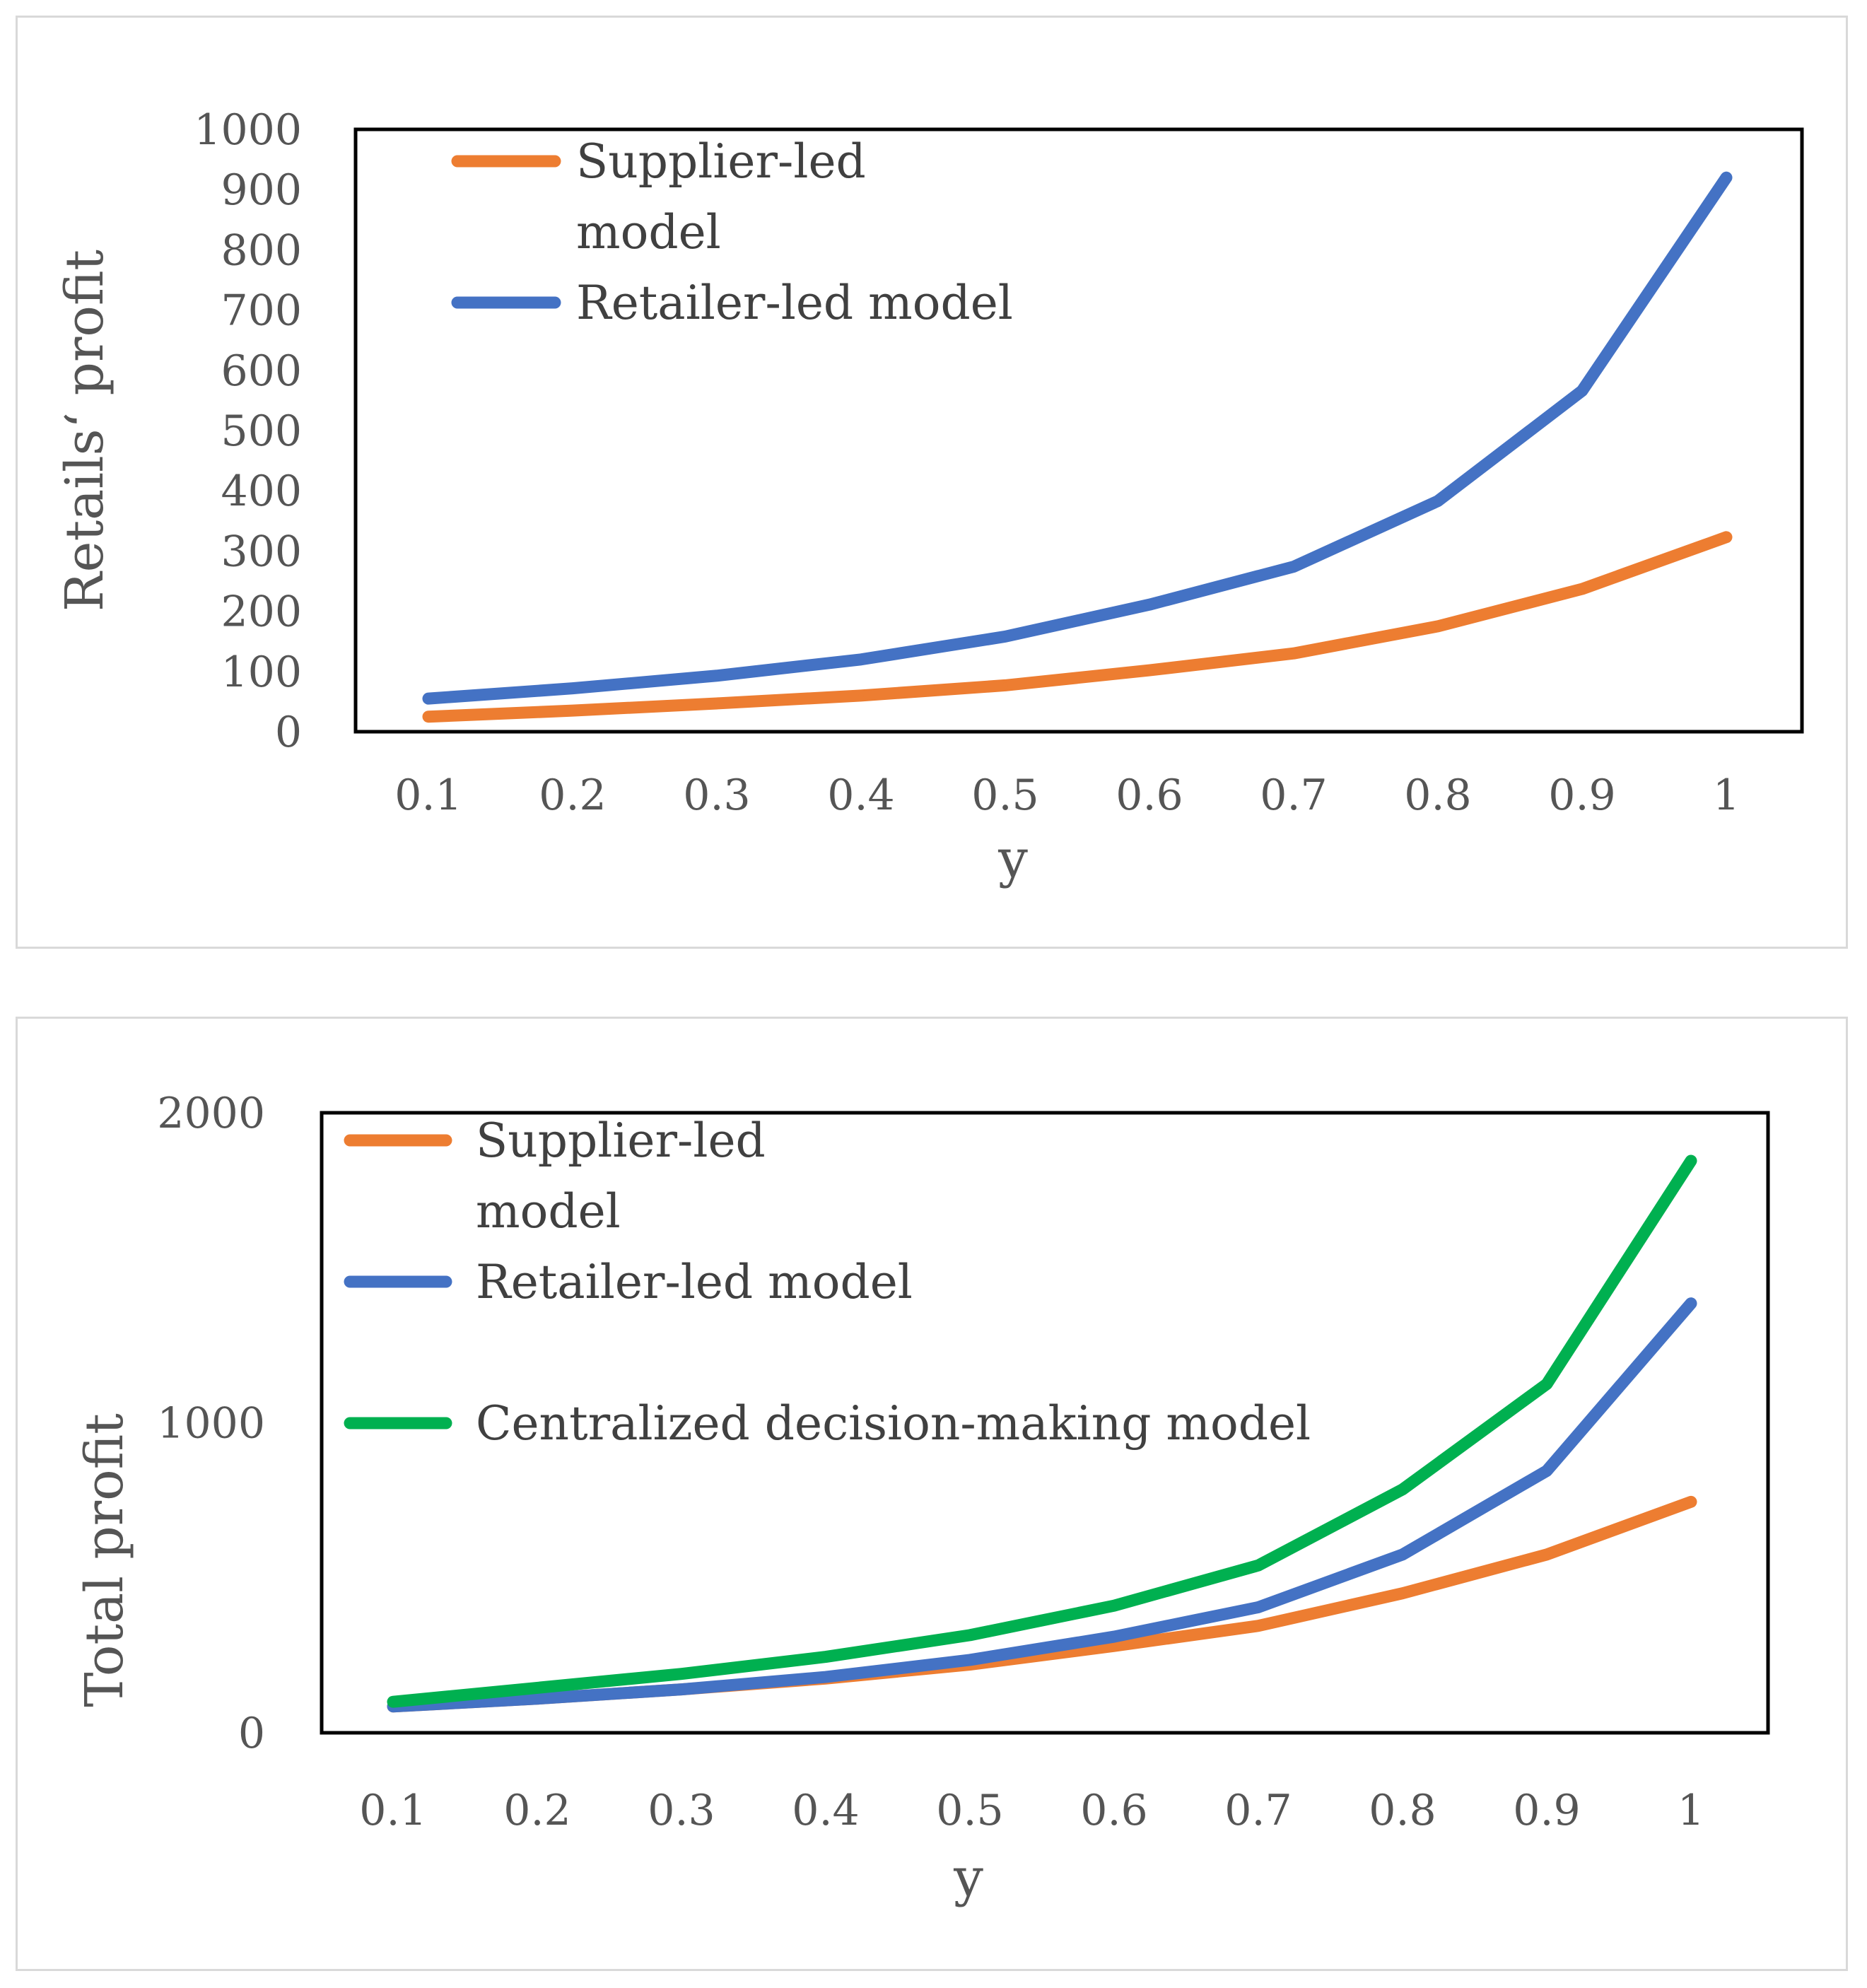 Image resolution: width=1867 pixels, height=1988 pixels. Describe the element at coordinates (261, 551) in the screenshot. I see `y-tick-label: 300` at that location.